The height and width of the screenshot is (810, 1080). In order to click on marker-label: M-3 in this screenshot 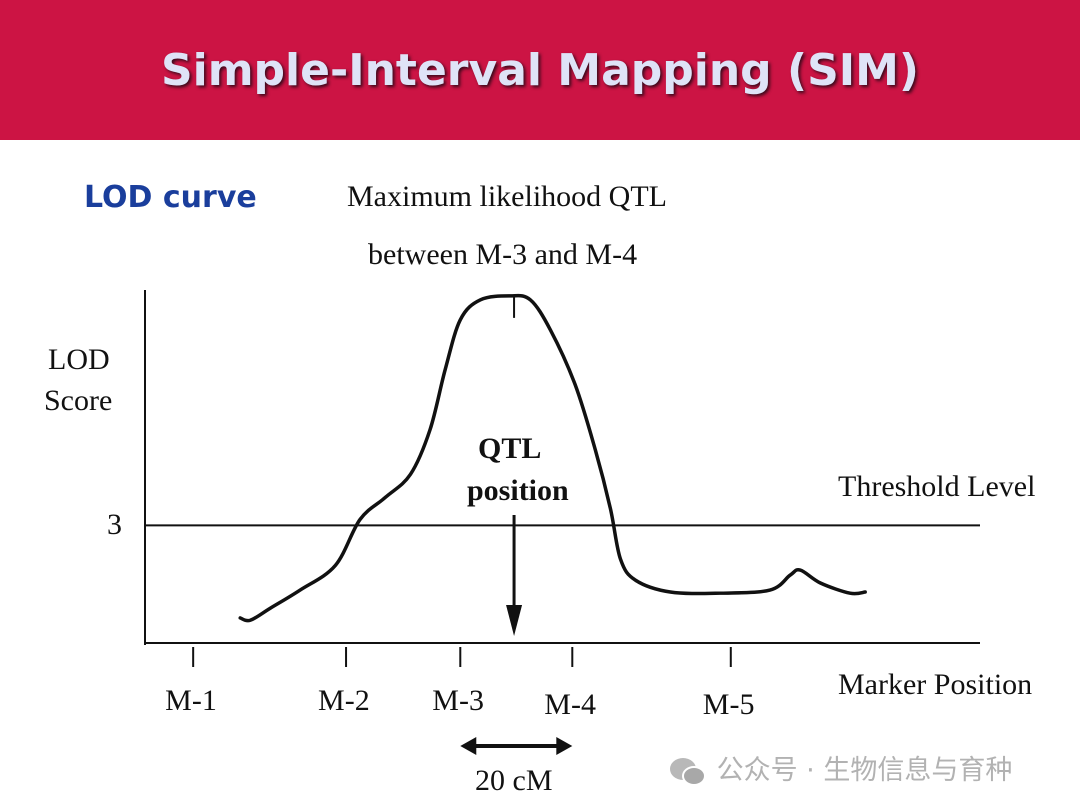, I will do `click(458, 700)`.